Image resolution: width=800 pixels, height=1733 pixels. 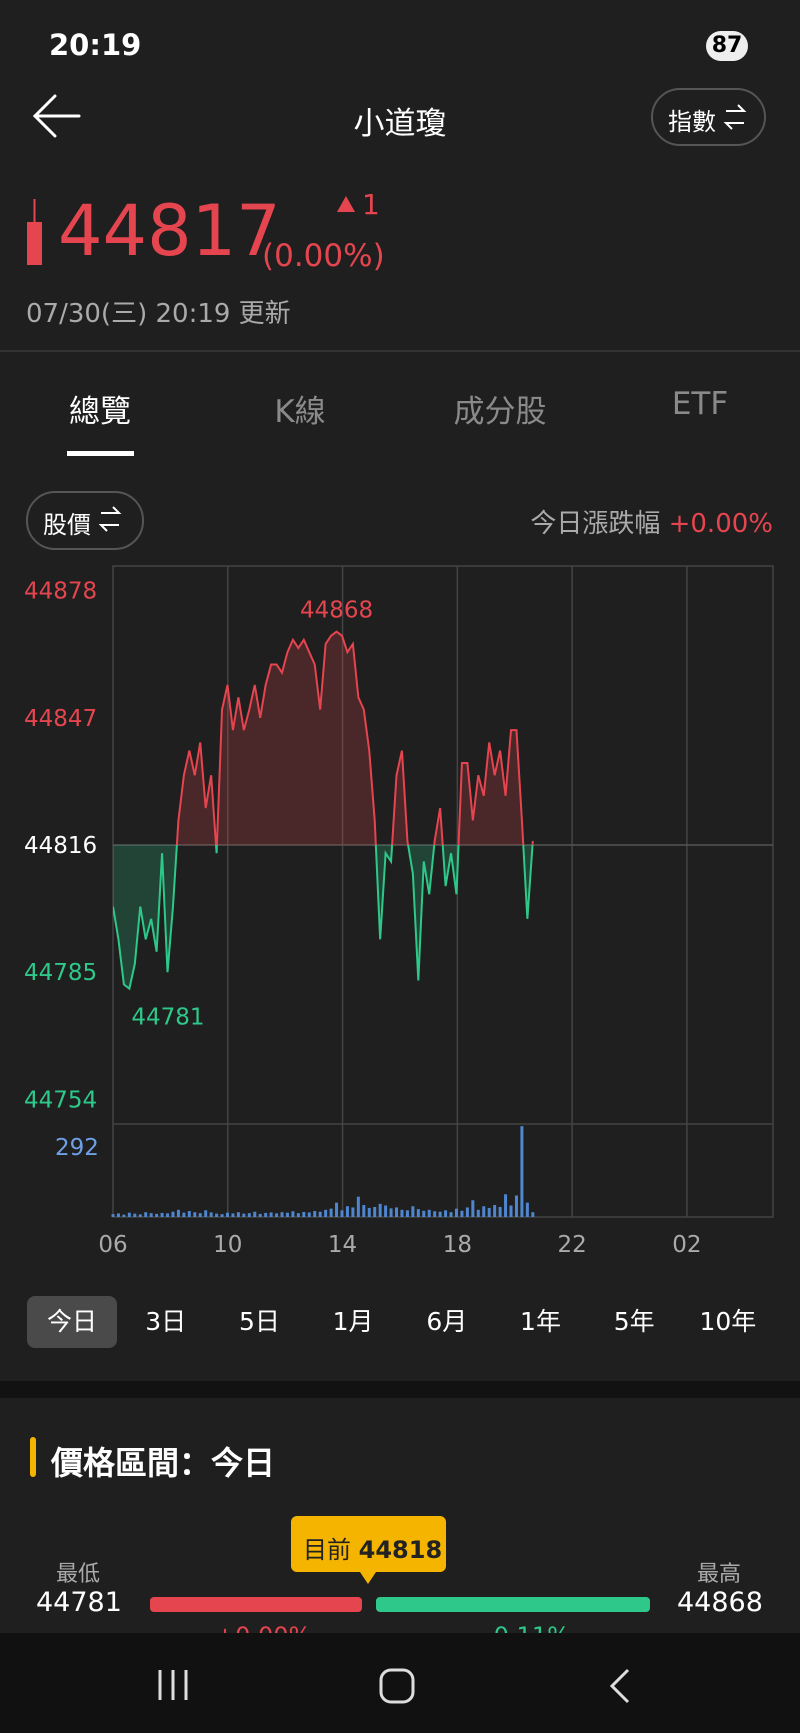 What do you see at coordinates (60, 973) in the screenshot?
I see `y-tick-label: 44785` at bounding box center [60, 973].